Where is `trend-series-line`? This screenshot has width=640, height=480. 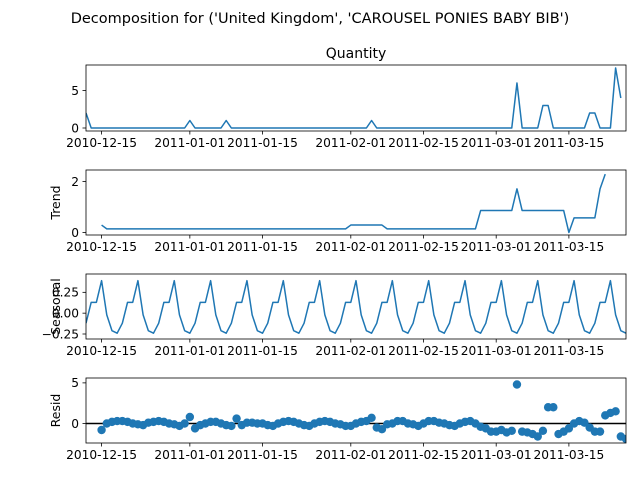
trend-series-line is located at coordinates (353, 203).